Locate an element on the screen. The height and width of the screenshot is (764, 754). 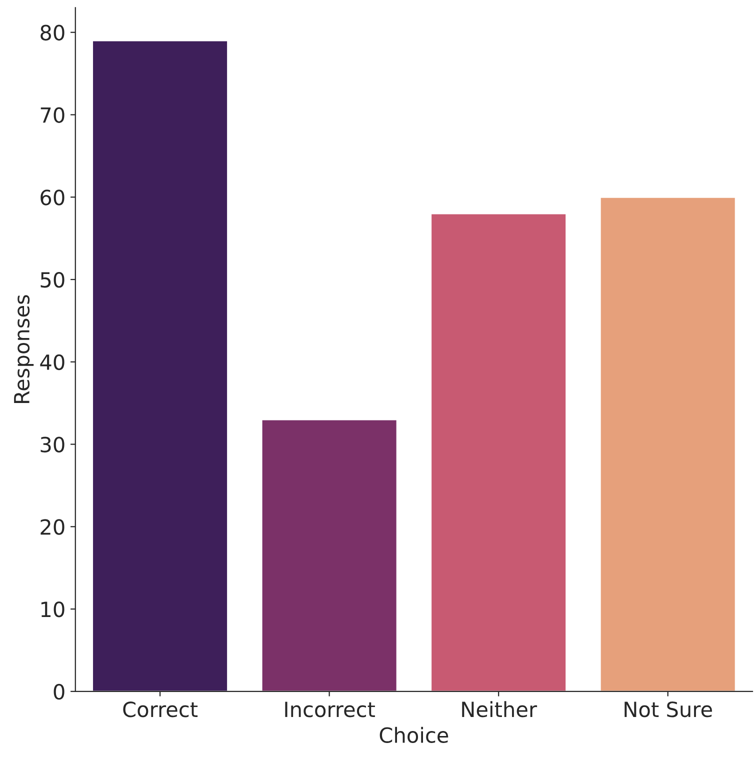
x-tick-label: Not Sure is located at coordinates (668, 710).